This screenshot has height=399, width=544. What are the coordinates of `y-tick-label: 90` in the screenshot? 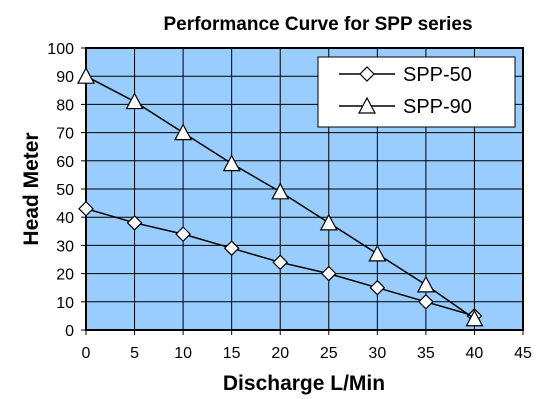 It's located at (65, 77).